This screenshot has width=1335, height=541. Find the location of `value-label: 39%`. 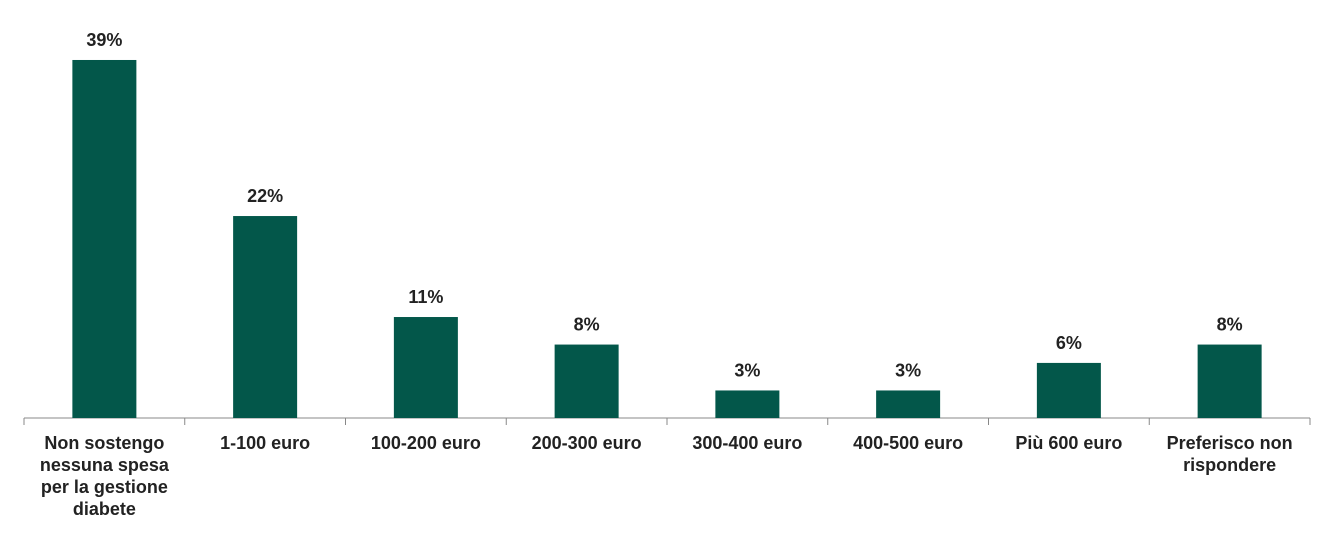

value-label: 39% is located at coordinates (104, 40).